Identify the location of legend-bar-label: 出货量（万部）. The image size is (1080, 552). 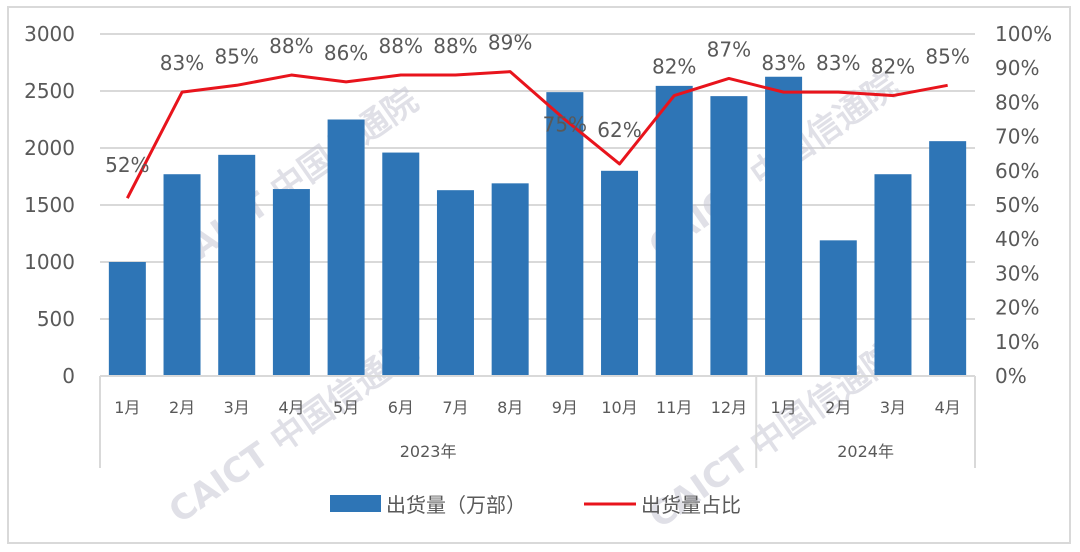
(456, 505).